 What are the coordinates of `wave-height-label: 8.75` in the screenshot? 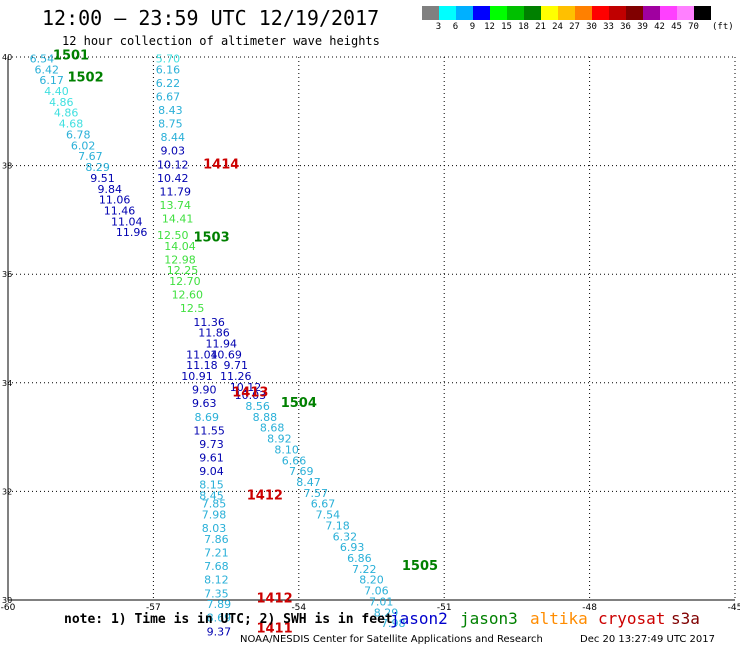 It's located at (170, 124).